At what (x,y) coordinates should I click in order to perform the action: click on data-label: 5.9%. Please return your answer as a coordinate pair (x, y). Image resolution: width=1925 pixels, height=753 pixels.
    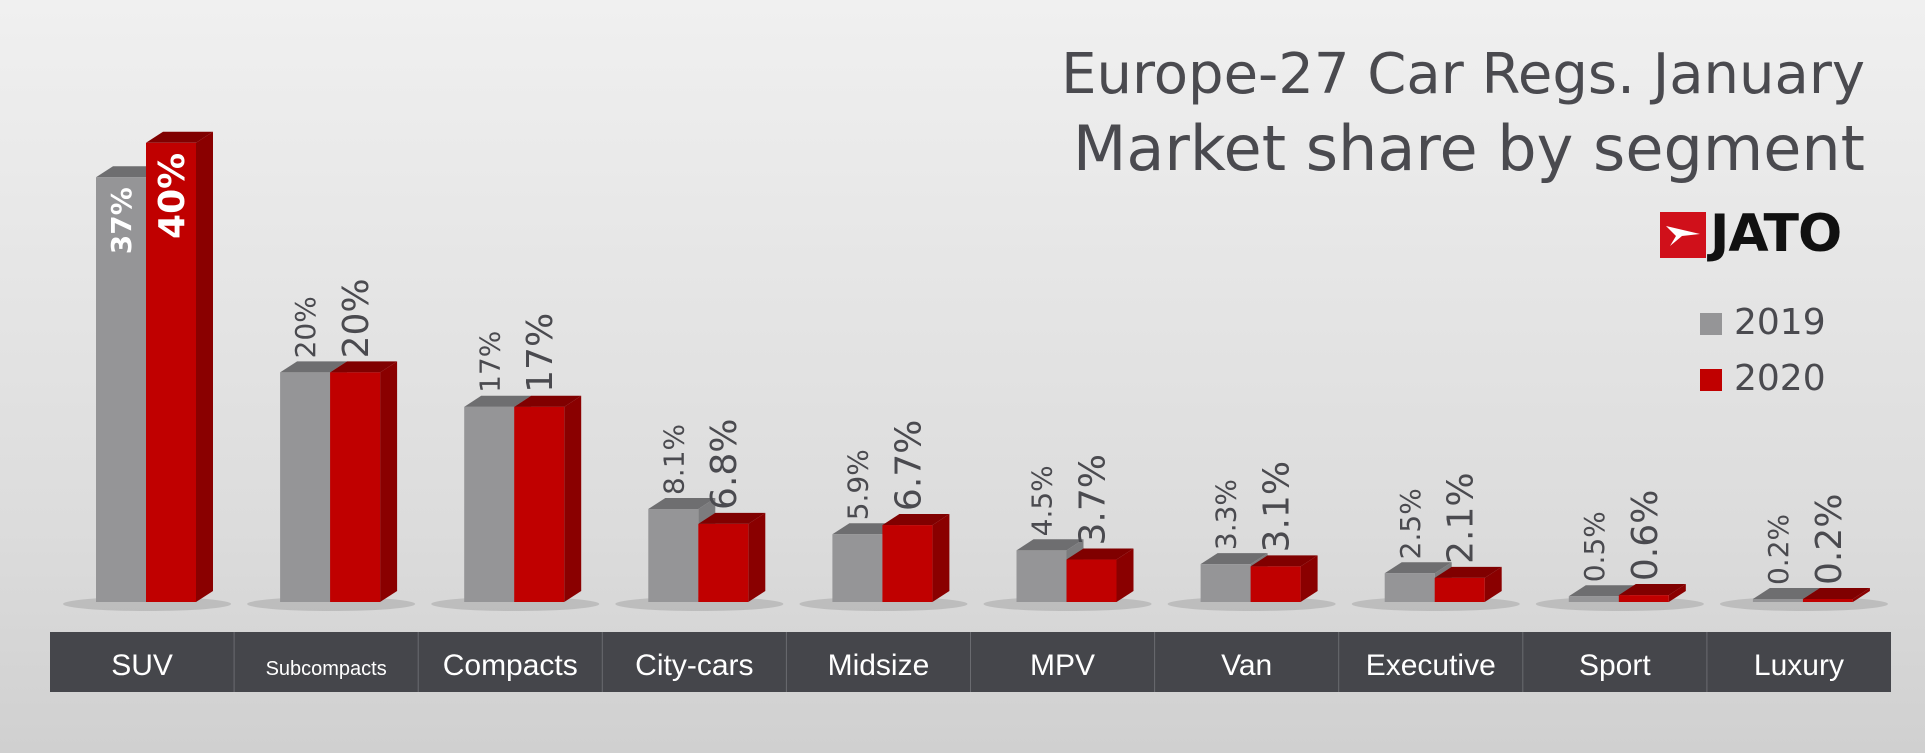
    Looking at the image, I should click on (857, 484).